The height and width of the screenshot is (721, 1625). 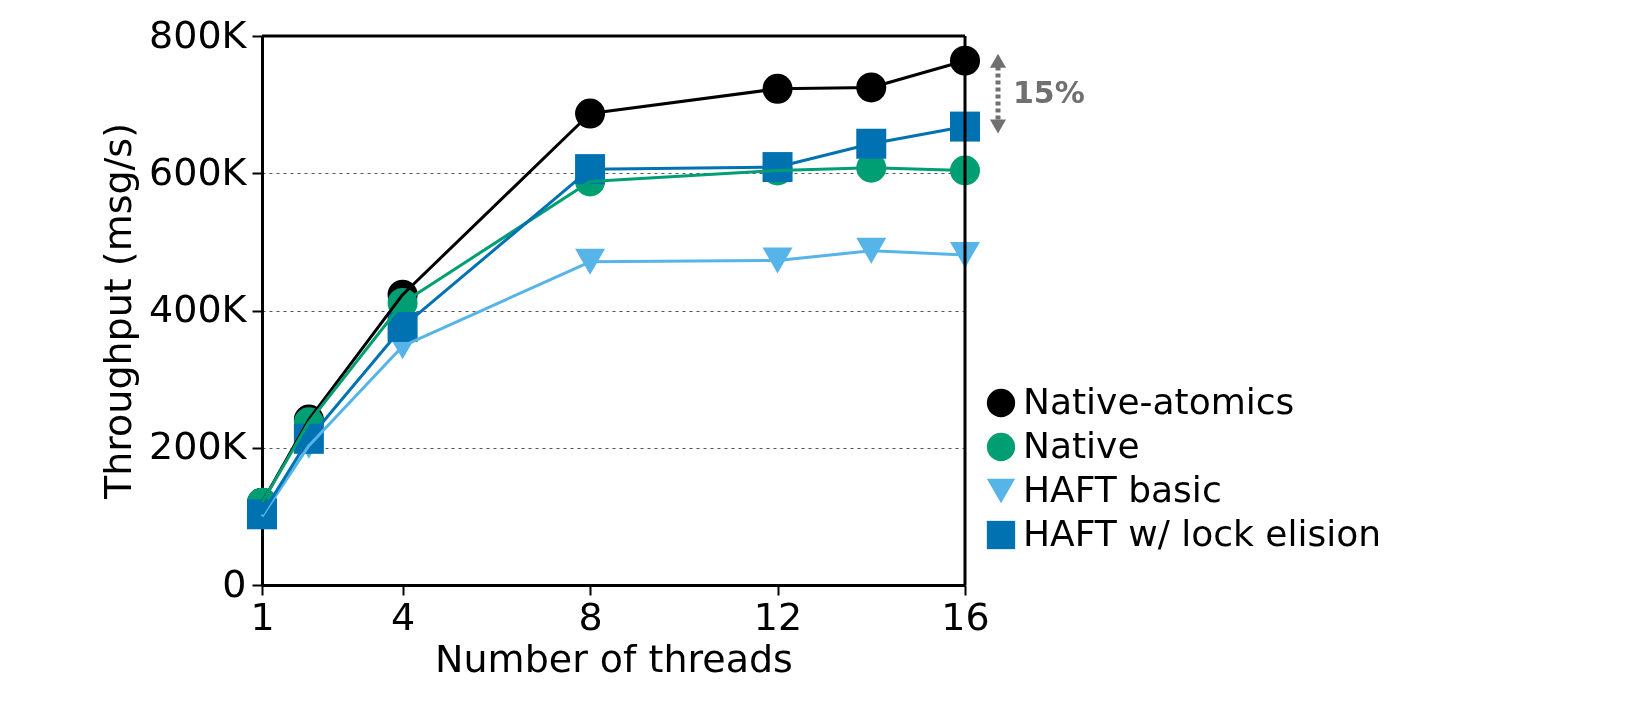 What do you see at coordinates (198, 34) in the screenshot?
I see `y-tick-label: 800K` at bounding box center [198, 34].